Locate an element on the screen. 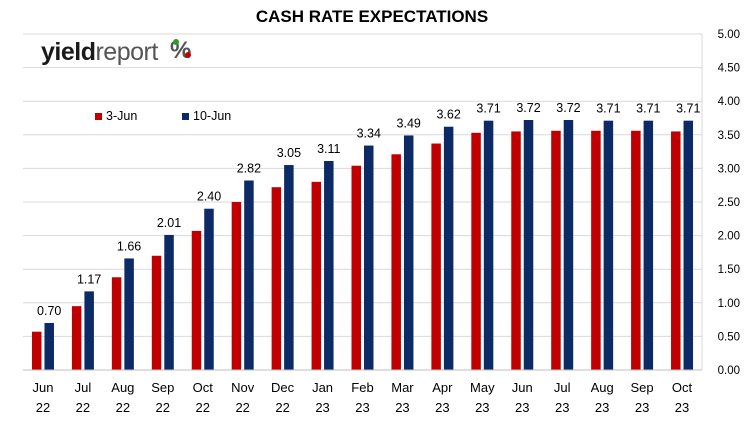 Image resolution: width=745 pixels, height=433 pixels. data-label: 3.34 is located at coordinates (369, 134).